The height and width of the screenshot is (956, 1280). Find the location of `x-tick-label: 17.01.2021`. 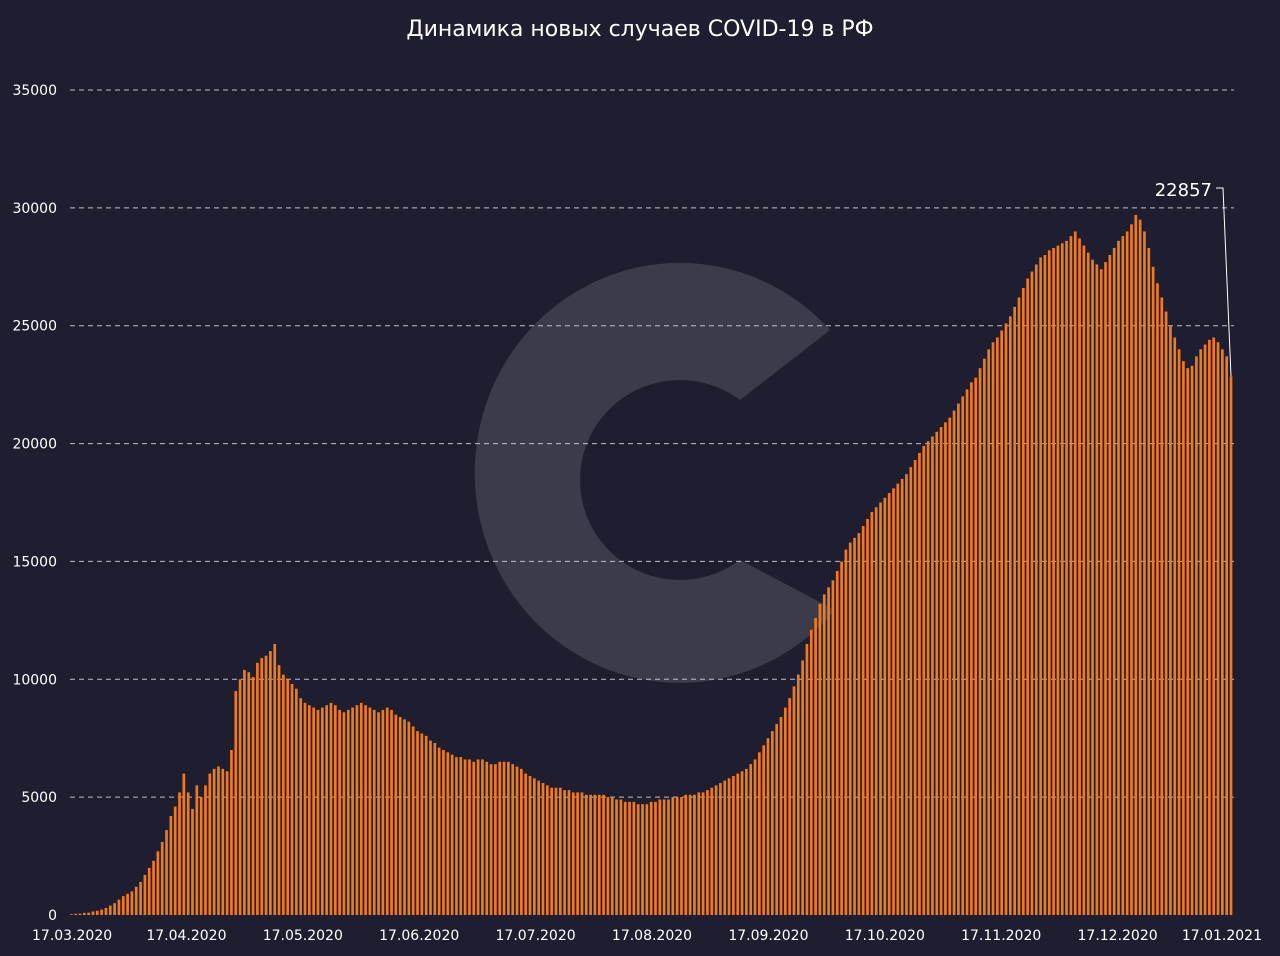

x-tick-label: 17.01.2021 is located at coordinates (1222, 936).